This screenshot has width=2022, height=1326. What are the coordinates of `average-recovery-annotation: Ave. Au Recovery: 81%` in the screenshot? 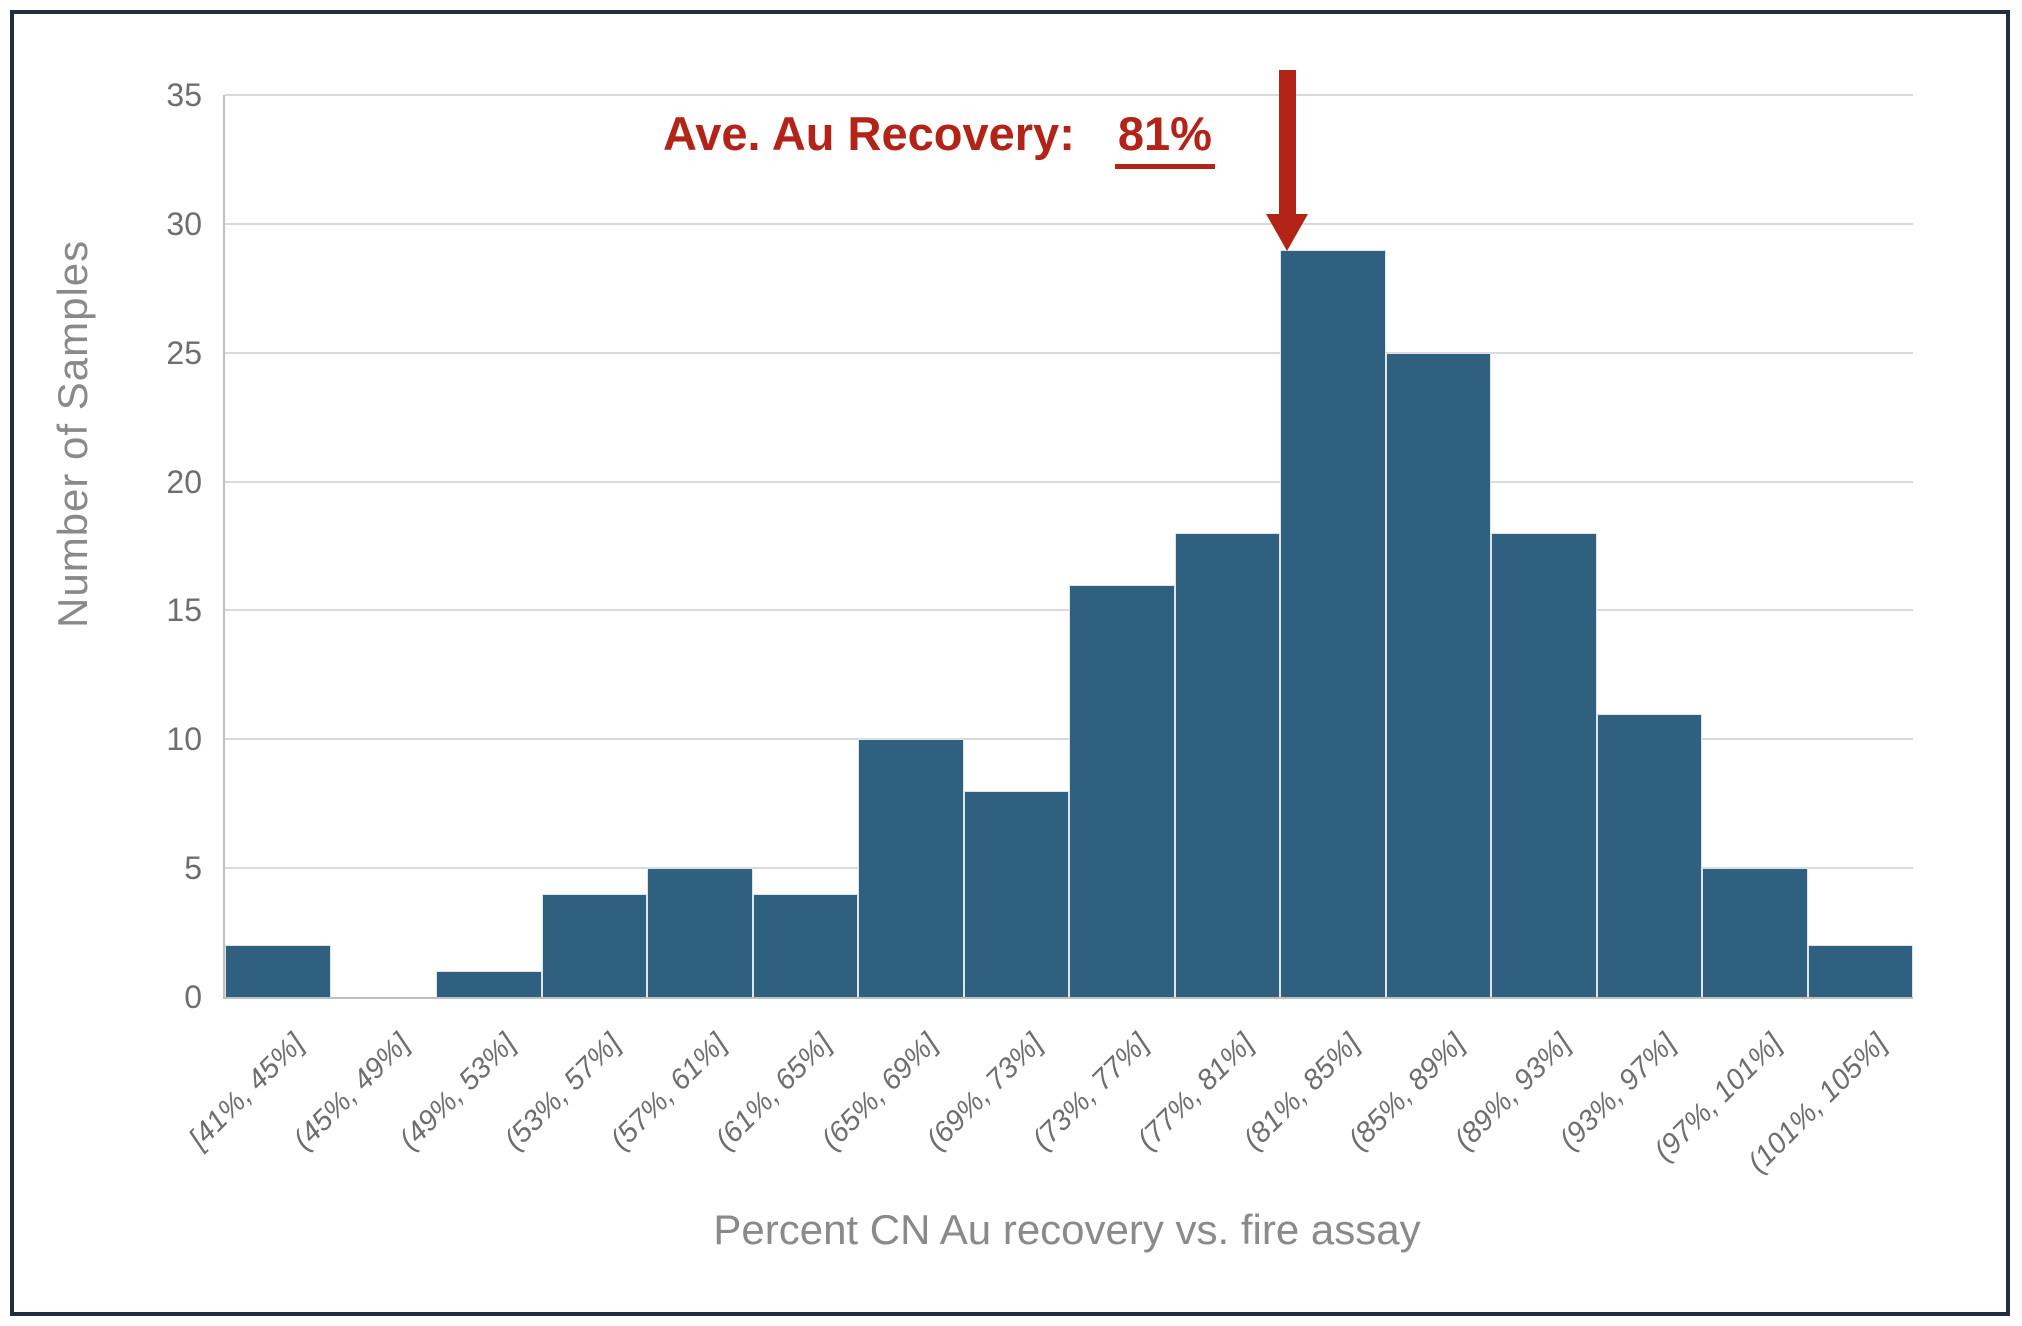 It's located at (939, 138).